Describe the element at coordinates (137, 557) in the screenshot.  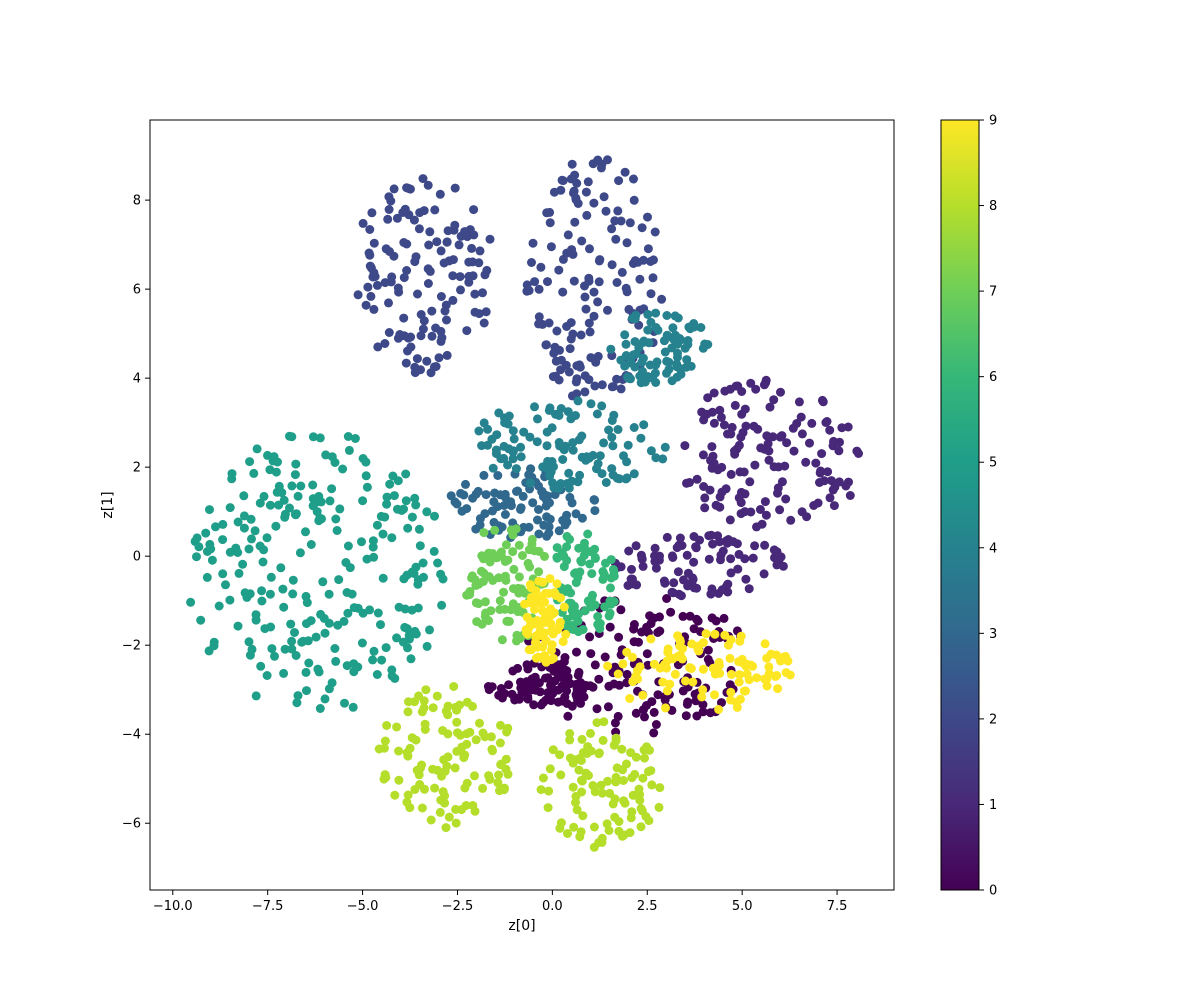
I see `y-tick-label: 0` at that location.